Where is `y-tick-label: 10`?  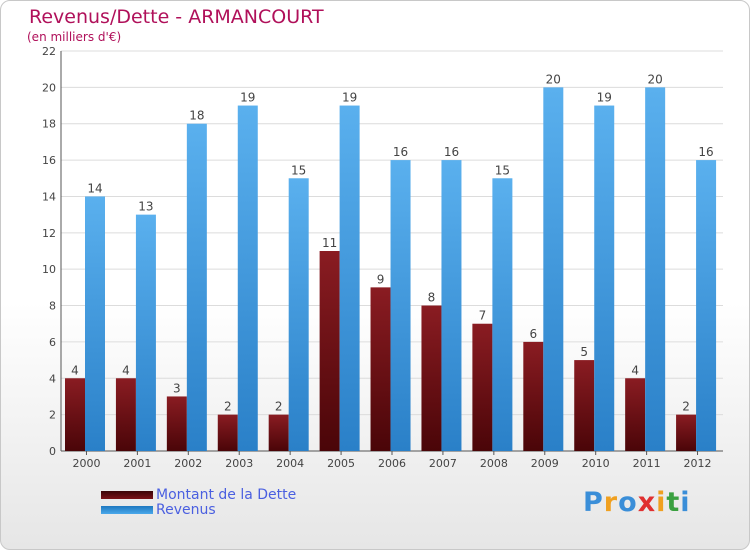 y-tick-label: 10 is located at coordinates (49, 269).